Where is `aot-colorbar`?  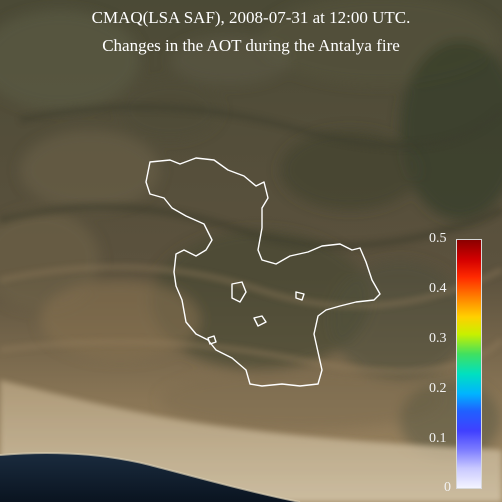
aot-colorbar is located at coordinates (469, 364).